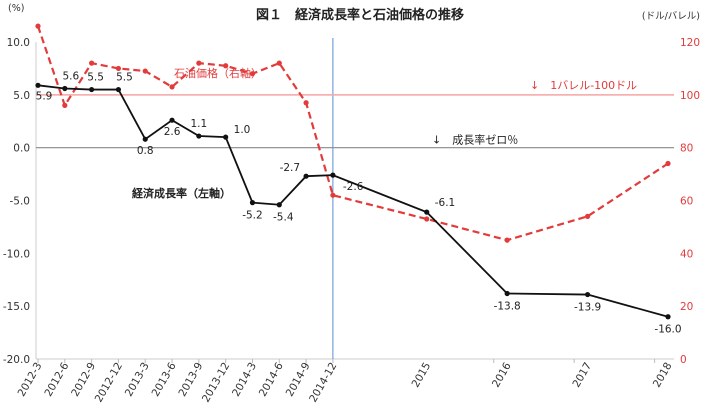 The height and width of the screenshot is (409, 708). I want to click on growth-data-label: -6.1, so click(445, 203).